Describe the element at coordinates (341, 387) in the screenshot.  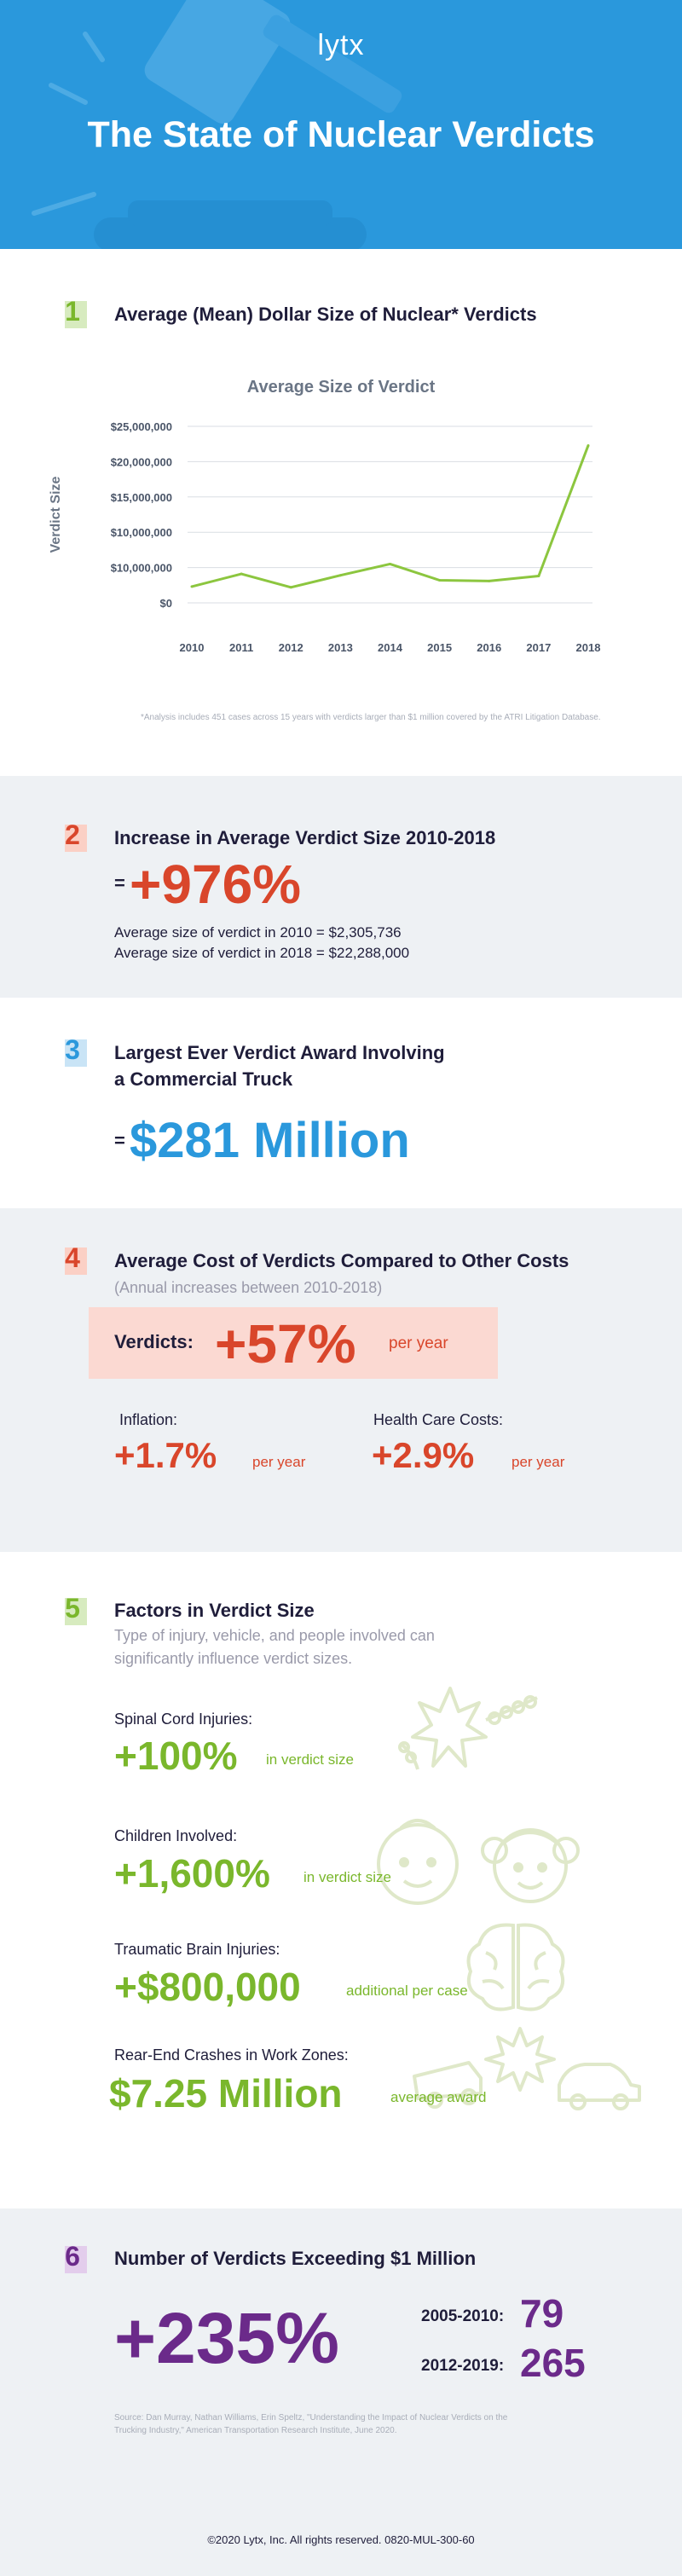
I see `chart-title: Average Size of Verdict` at that location.